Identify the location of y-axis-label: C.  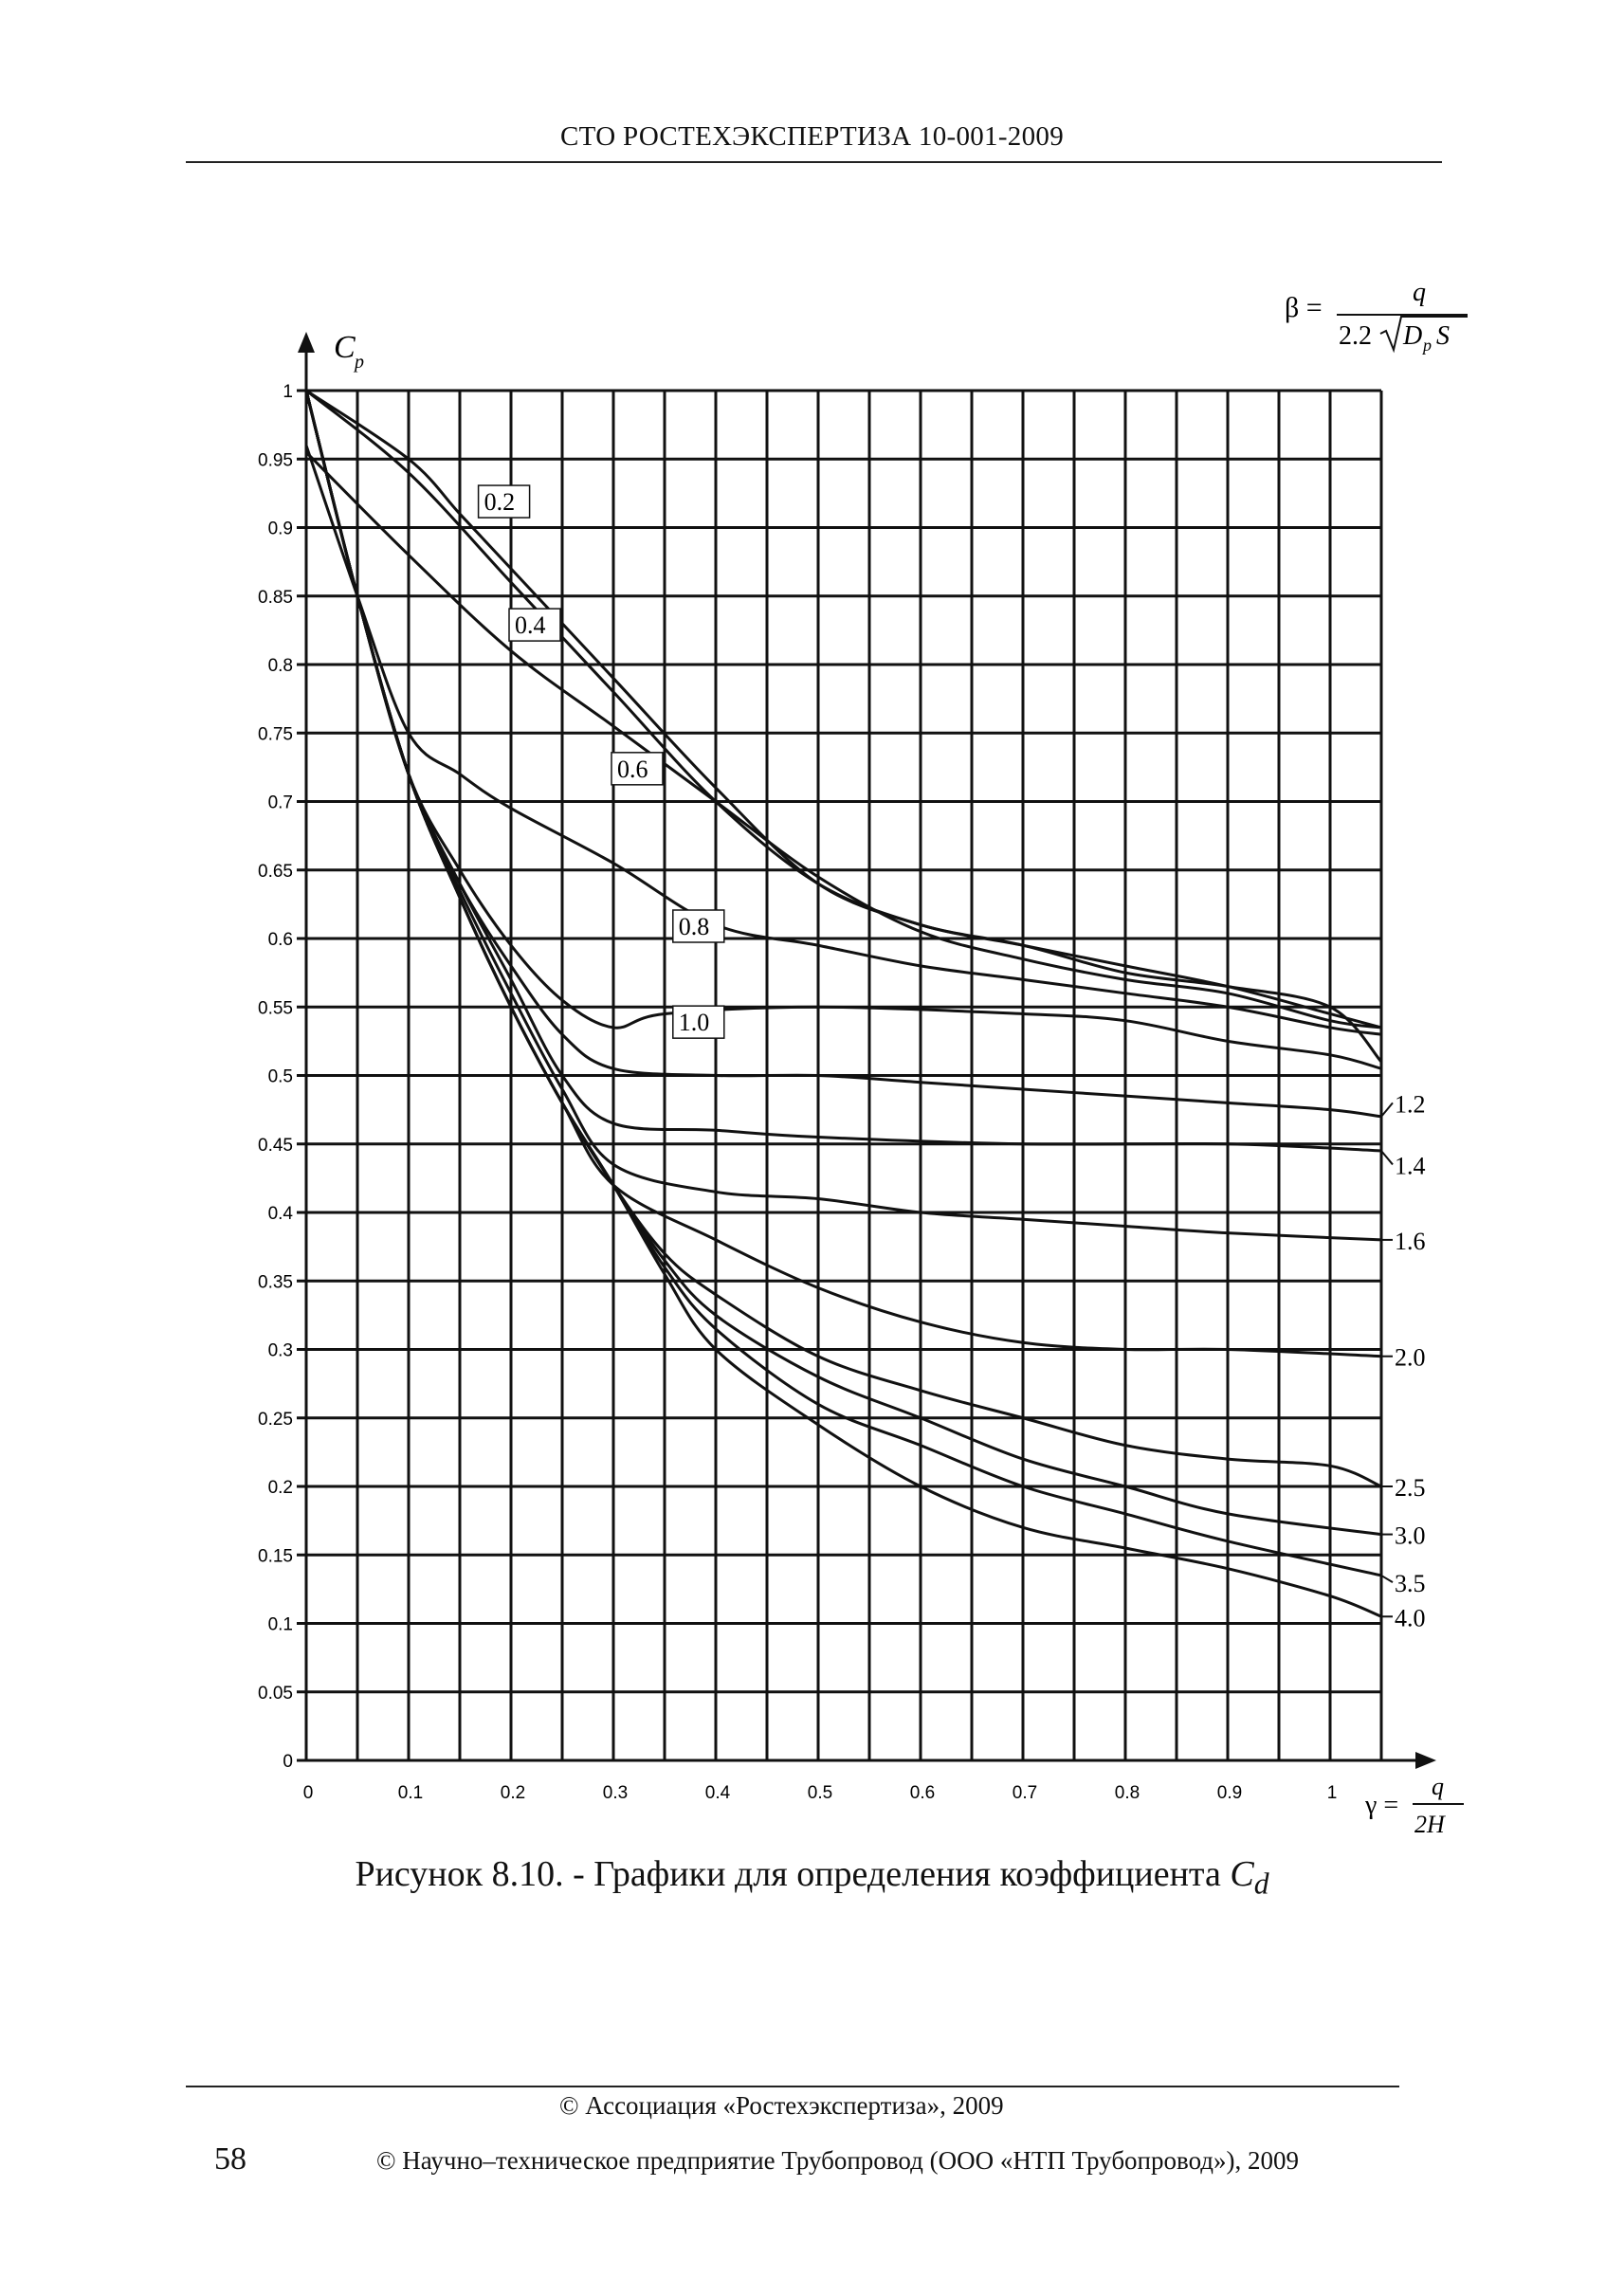
(345, 347).